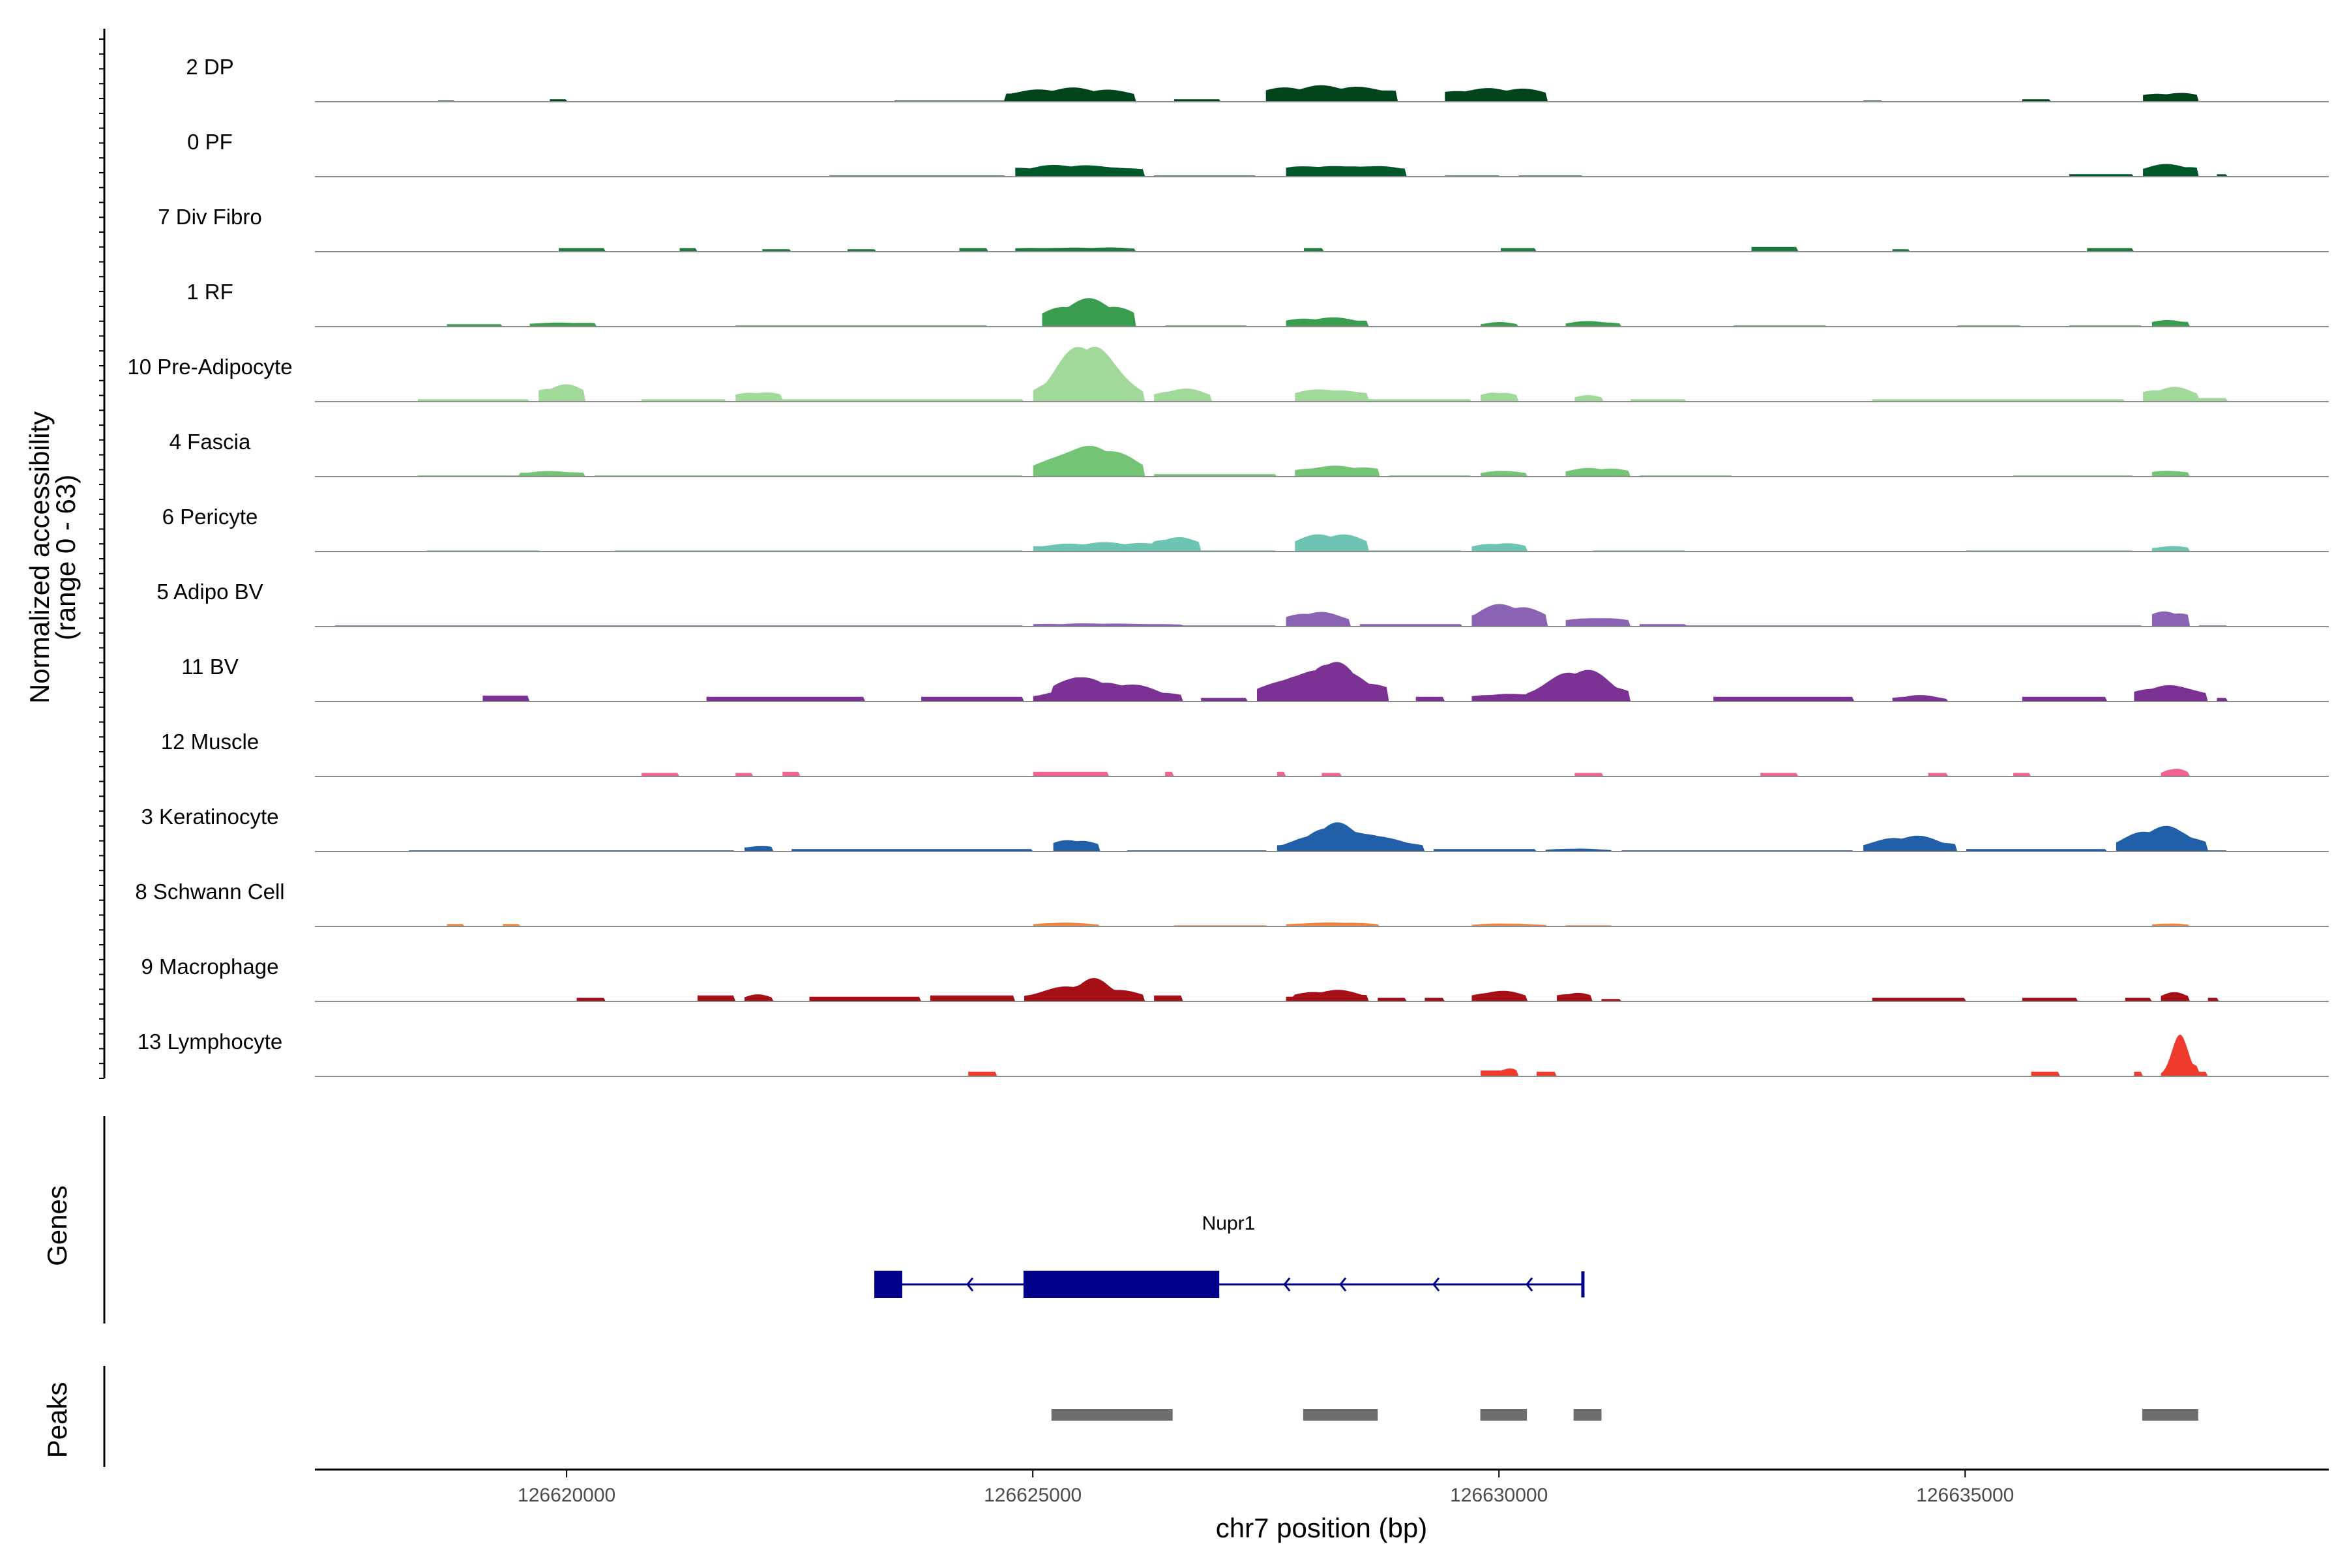 The height and width of the screenshot is (1568, 2347). What do you see at coordinates (210, 967) in the screenshot?
I see `track-label: 9 Macrophage` at bounding box center [210, 967].